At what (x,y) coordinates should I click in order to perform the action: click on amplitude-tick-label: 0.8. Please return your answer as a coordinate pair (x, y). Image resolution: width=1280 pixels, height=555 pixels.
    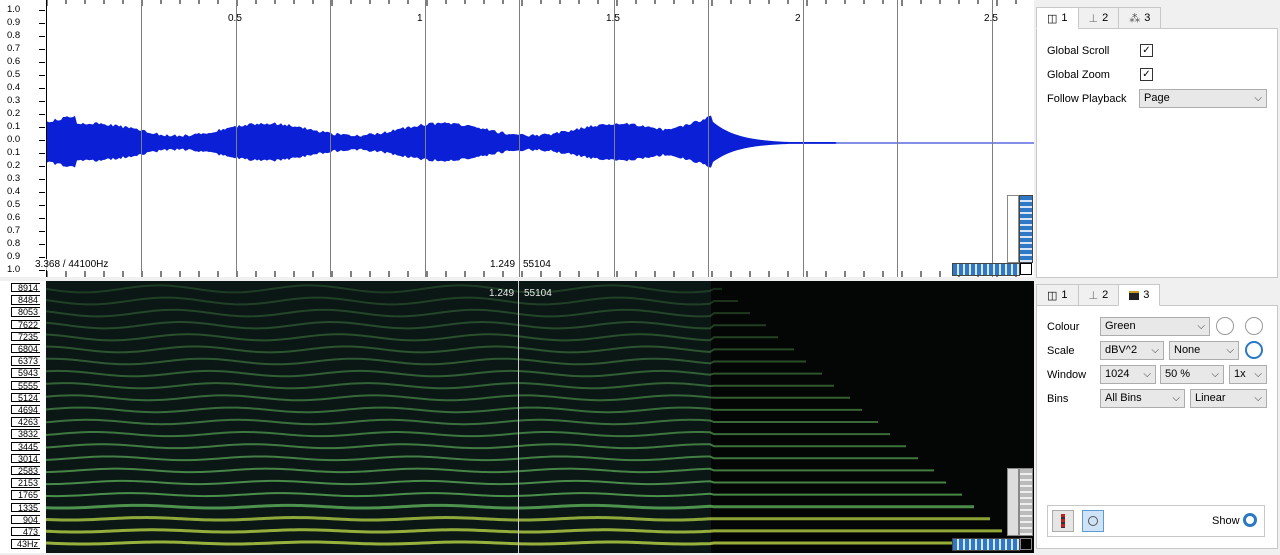
    Looking at the image, I should click on (13, 244).